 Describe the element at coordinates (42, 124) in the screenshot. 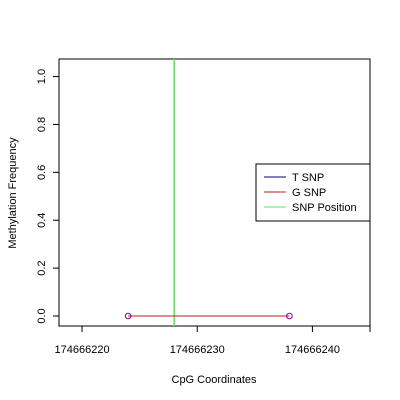

I see `y-tick-label-4: 0.8` at that location.